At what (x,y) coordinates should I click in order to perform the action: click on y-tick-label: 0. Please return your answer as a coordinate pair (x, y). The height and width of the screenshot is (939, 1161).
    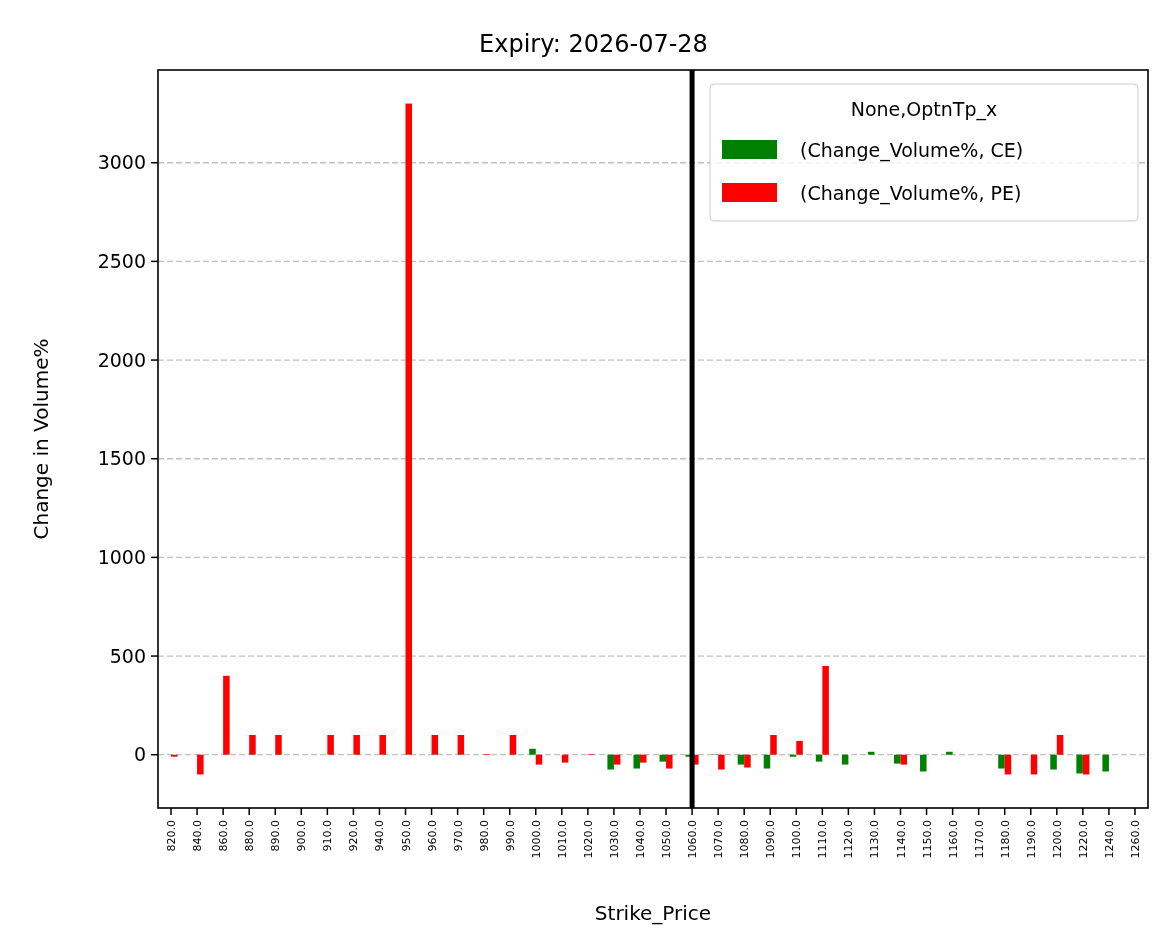
    Looking at the image, I should click on (139, 754).